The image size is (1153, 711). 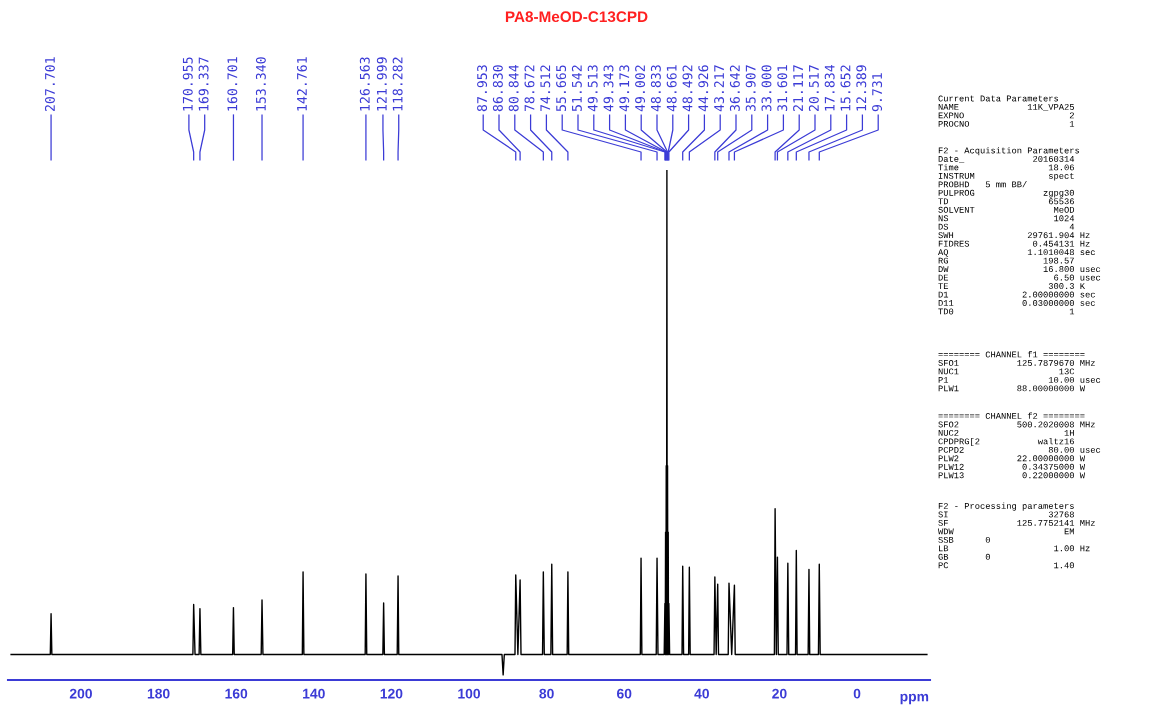 What do you see at coordinates (829, 87) in the screenshot?
I see `annotation: 17.834` at bounding box center [829, 87].